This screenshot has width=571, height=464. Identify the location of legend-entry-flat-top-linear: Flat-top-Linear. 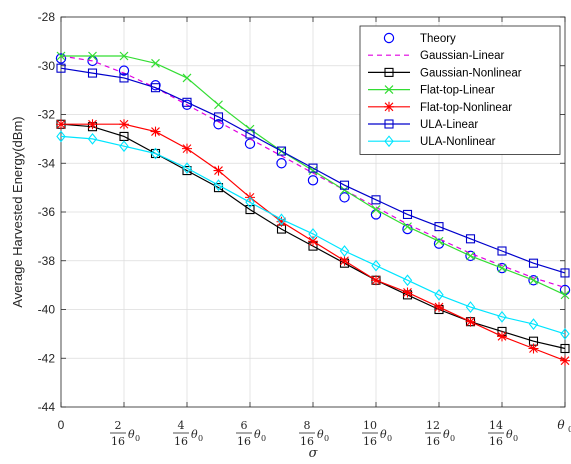
(431, 91).